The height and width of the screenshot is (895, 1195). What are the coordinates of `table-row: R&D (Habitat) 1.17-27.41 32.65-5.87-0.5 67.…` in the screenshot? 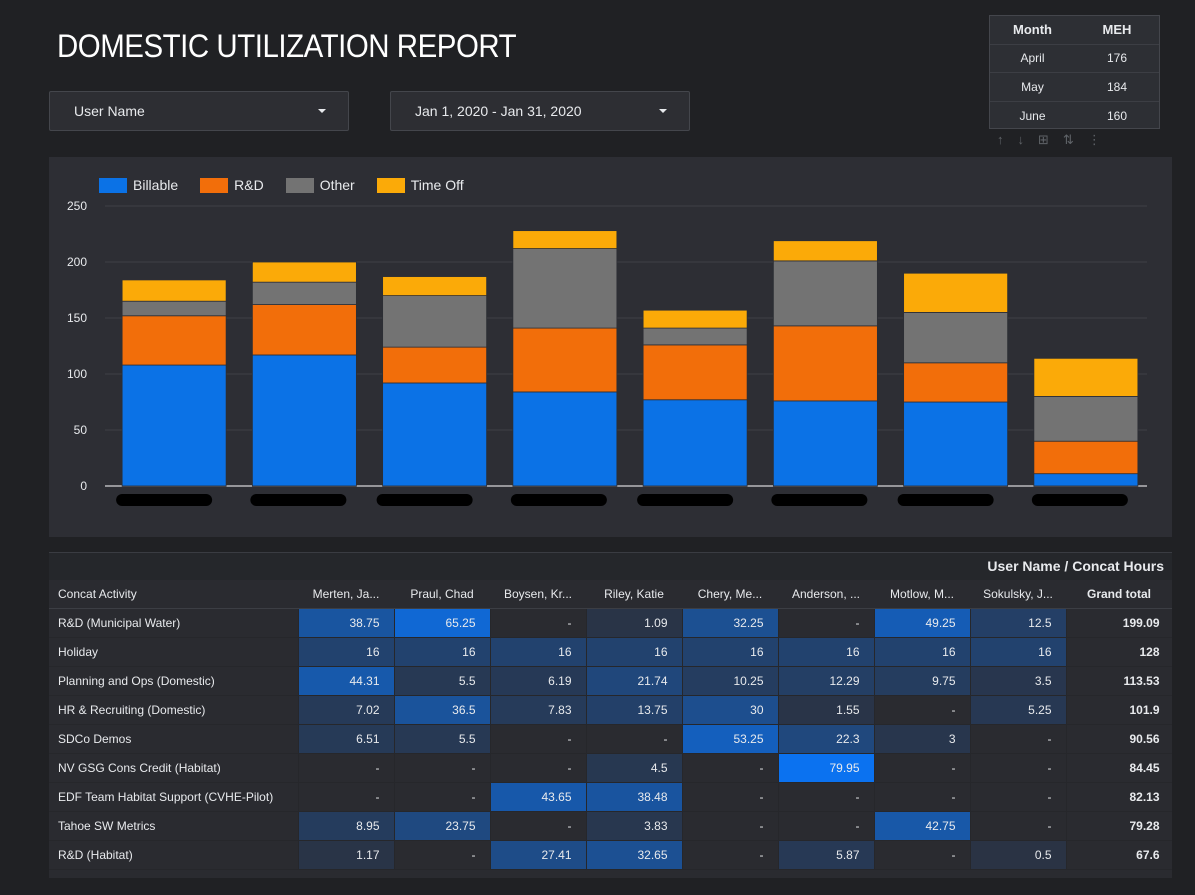 It's located at (610, 855).